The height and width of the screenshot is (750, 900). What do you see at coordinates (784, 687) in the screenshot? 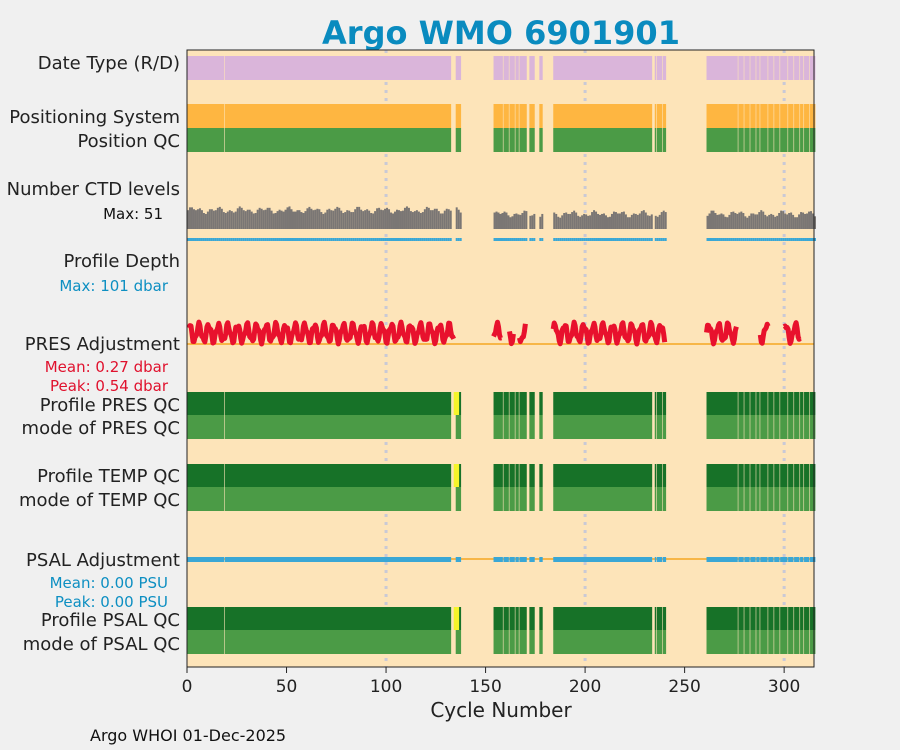
I see `x-tick-label: 300` at bounding box center [784, 687].